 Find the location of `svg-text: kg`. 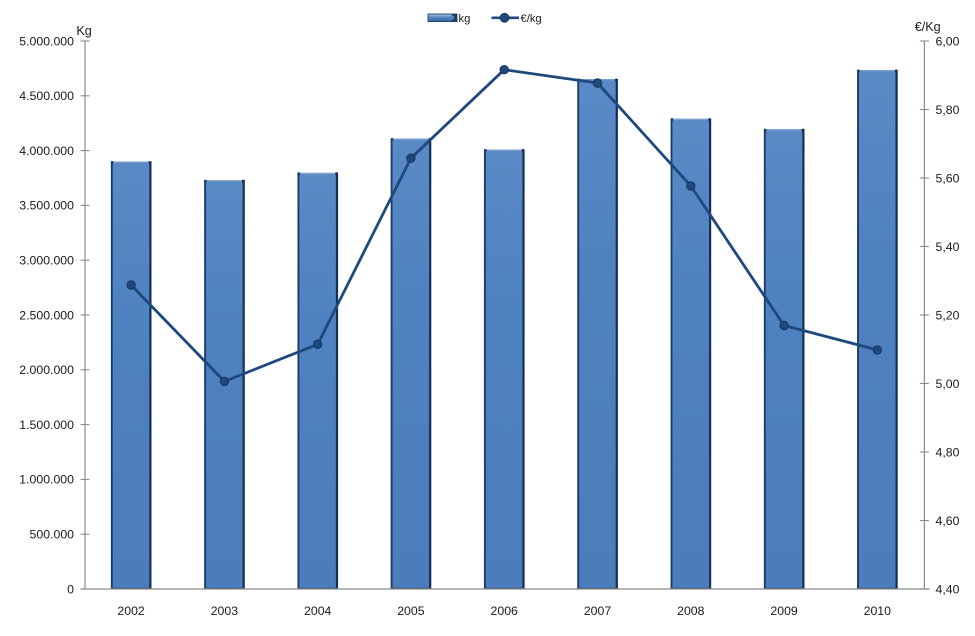

svg-text: kg is located at coordinates (465, 19).